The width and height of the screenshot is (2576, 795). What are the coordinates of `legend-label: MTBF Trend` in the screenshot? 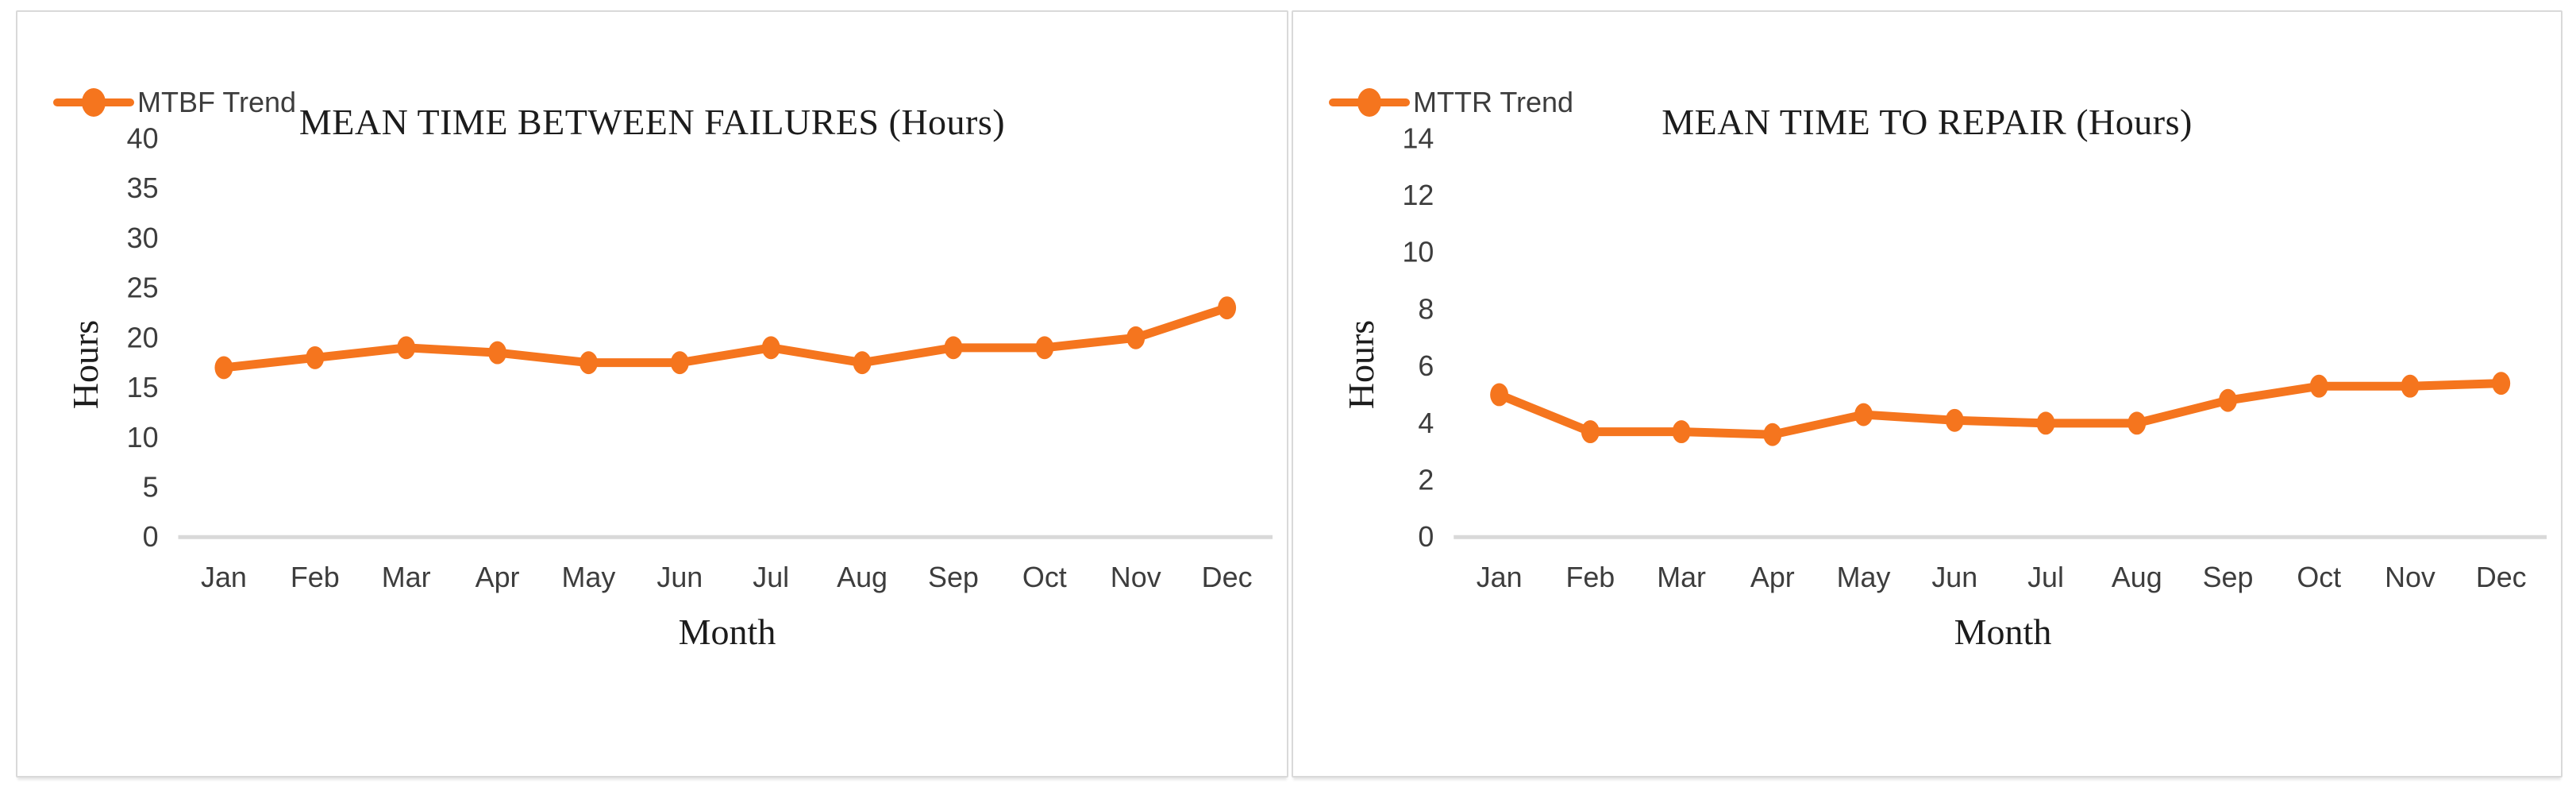 It's located at (217, 102).